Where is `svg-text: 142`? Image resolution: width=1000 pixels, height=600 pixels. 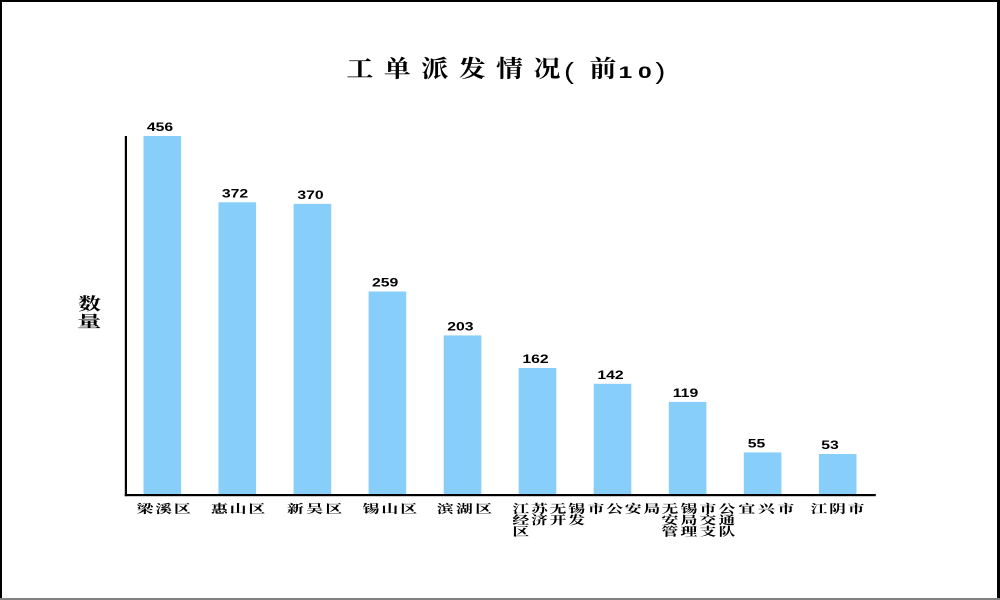
svg-text: 142 is located at coordinates (610, 375).